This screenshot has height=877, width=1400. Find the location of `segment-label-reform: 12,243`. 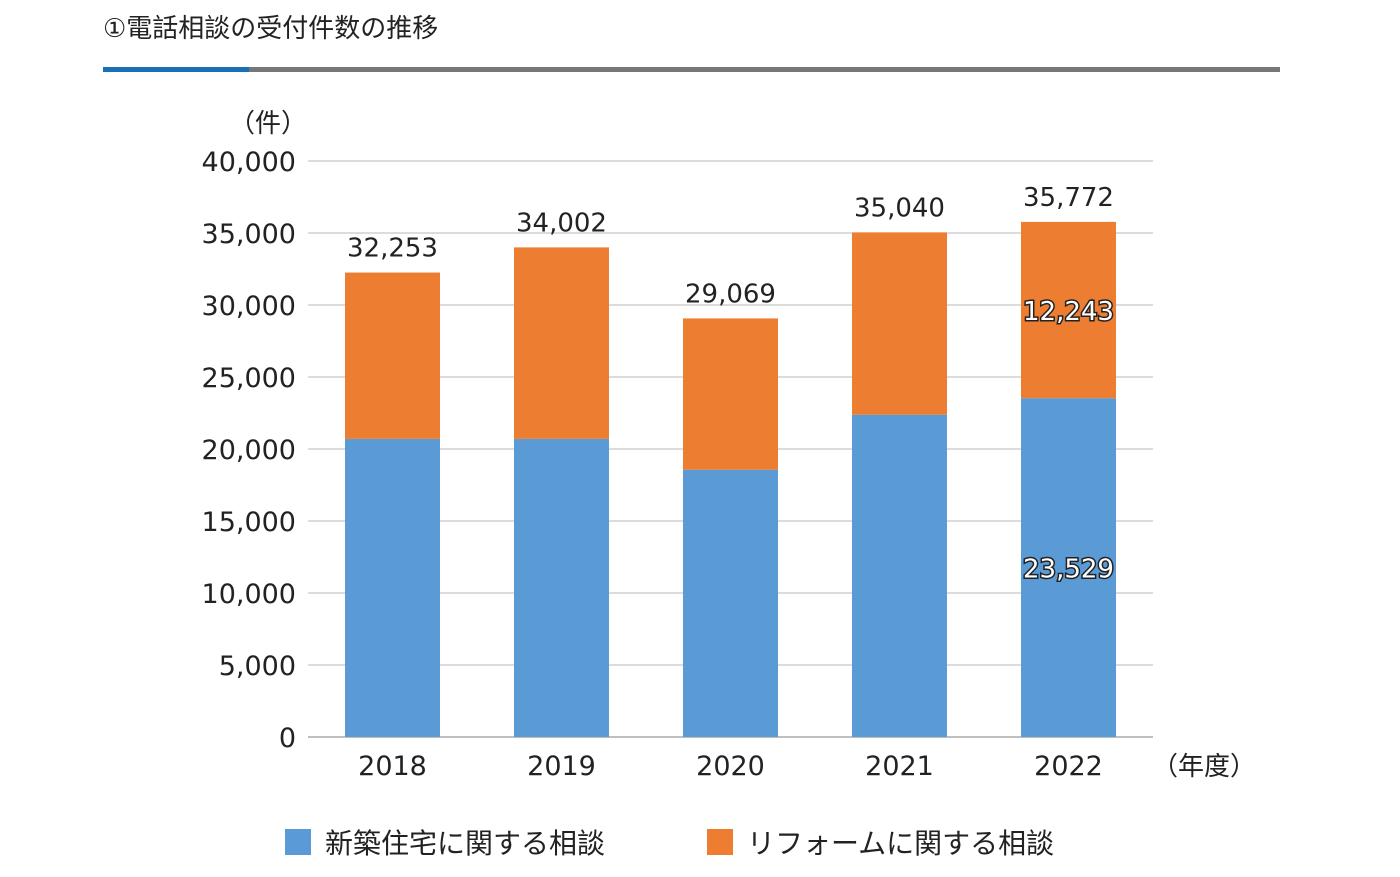

segment-label-reform: 12,243 is located at coordinates (1068, 312).